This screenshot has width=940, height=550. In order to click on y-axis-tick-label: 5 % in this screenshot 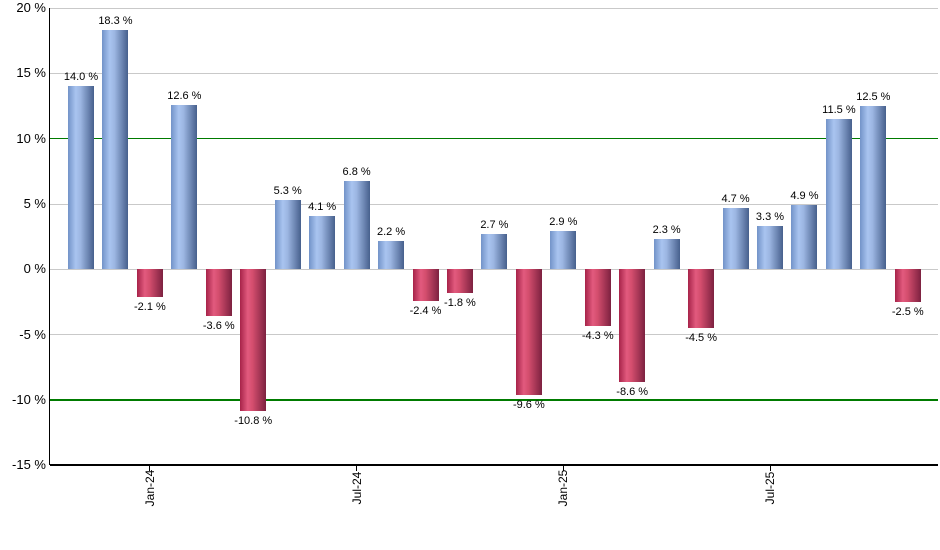, I will do `click(34, 204)`.